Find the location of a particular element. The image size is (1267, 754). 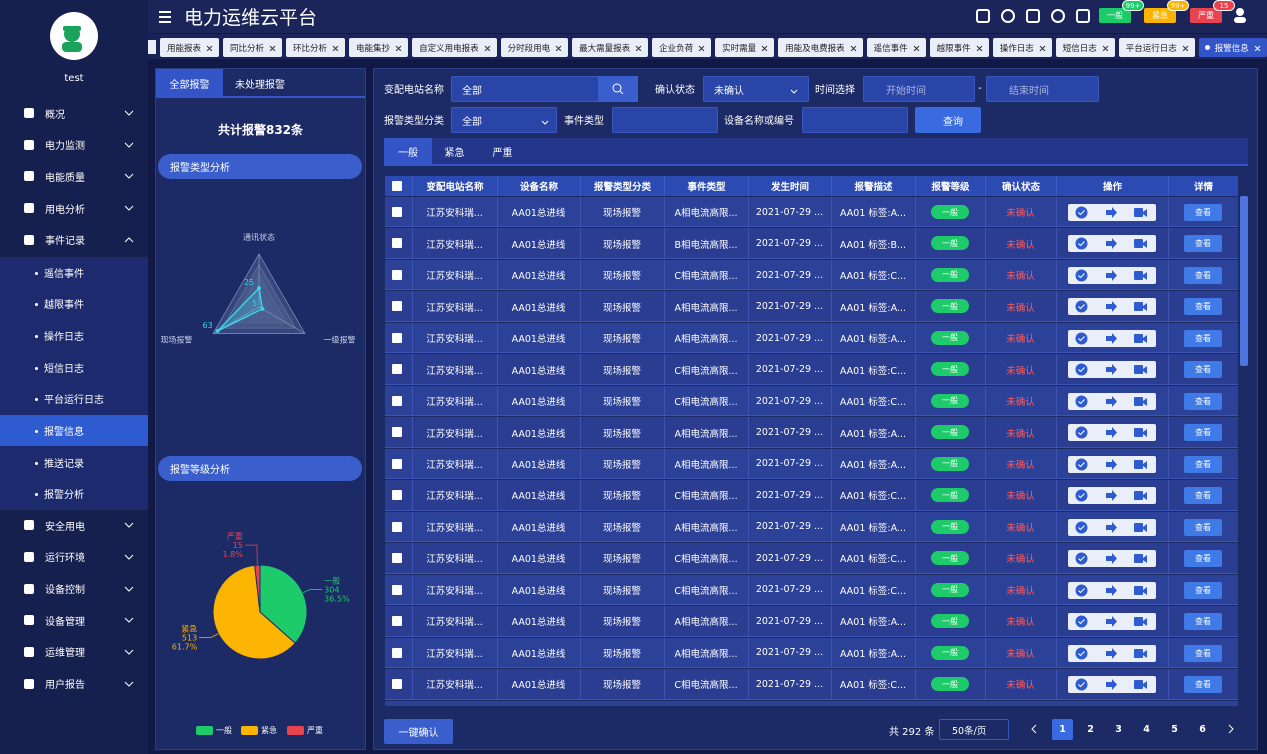

tab: 自定义用电报表 is located at coordinates (454, 47).